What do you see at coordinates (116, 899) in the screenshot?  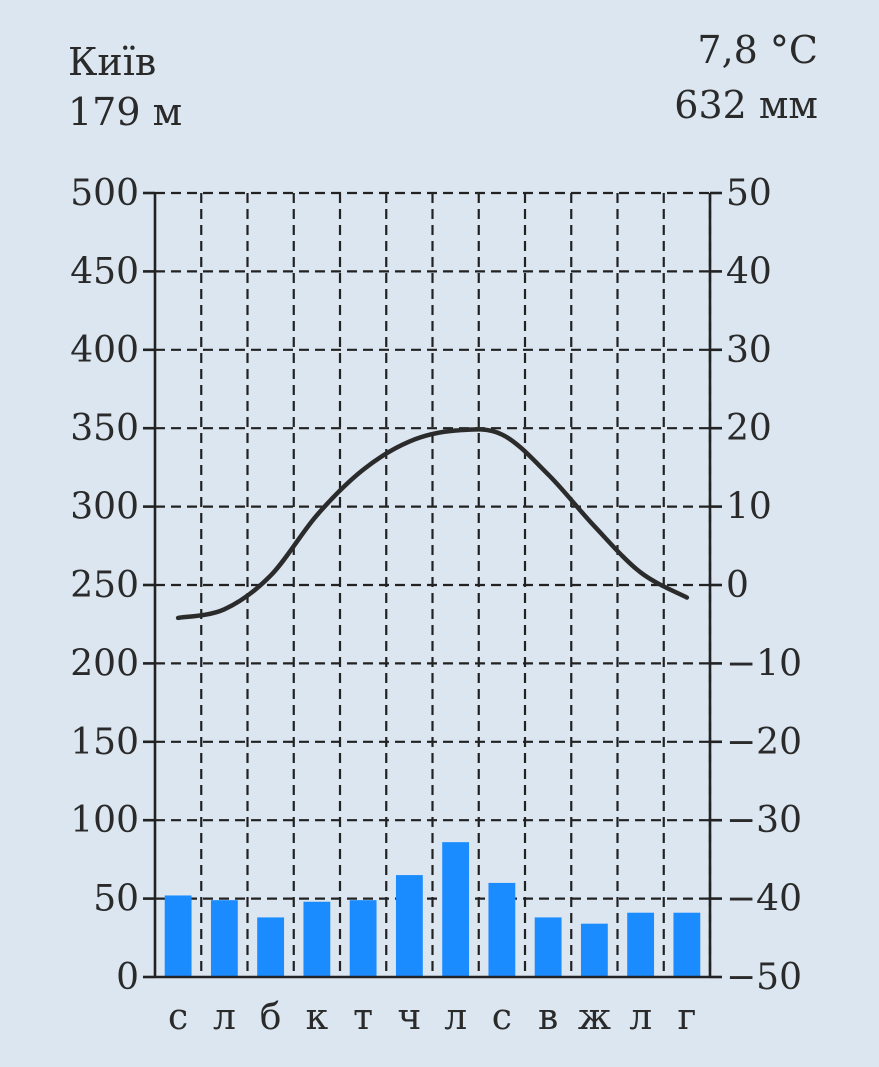 I see `left-tick-label: 50` at bounding box center [116, 899].